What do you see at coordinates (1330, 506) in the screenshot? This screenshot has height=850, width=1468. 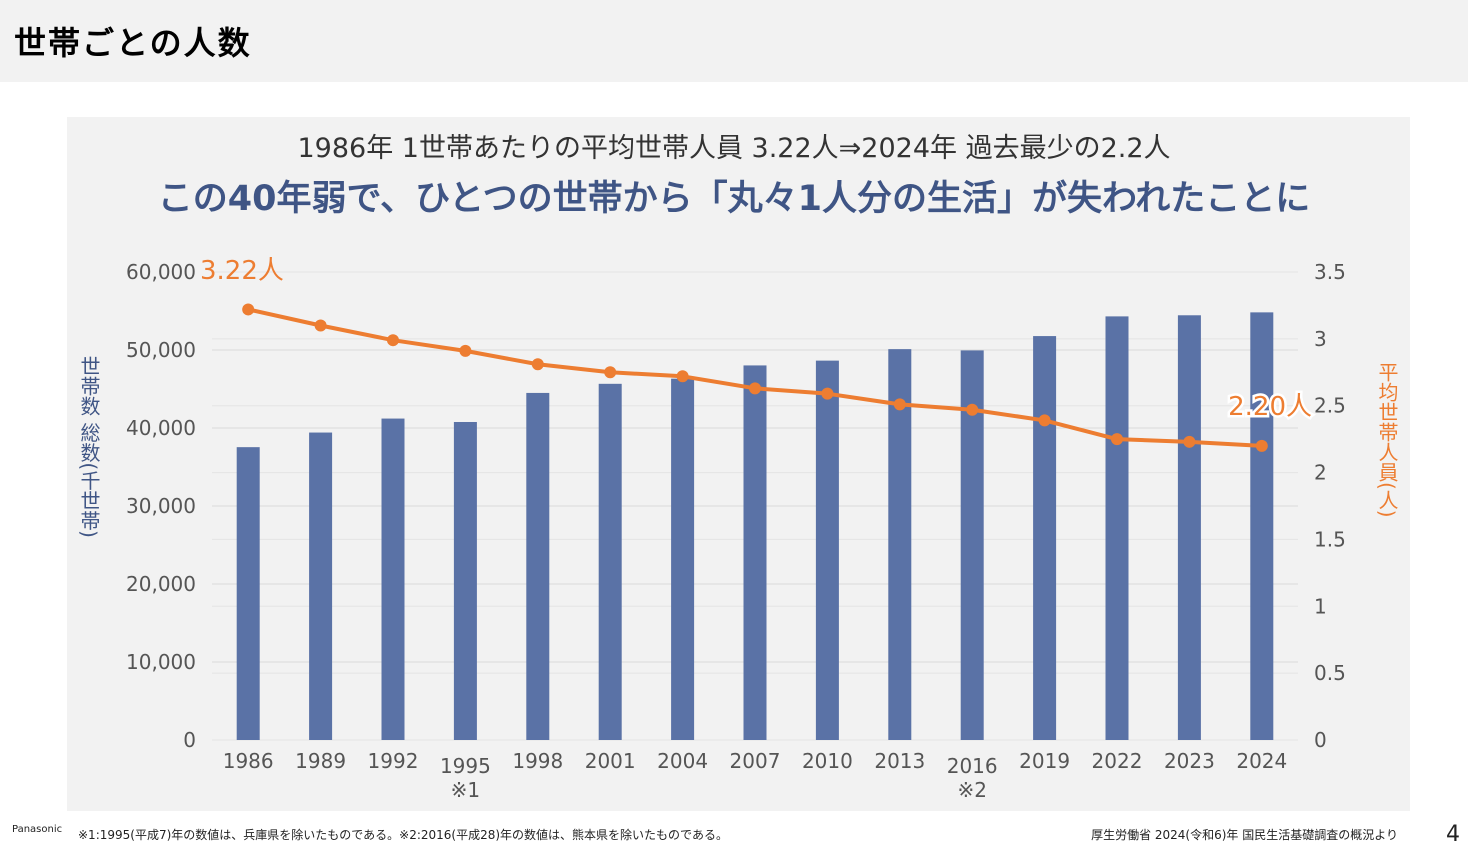 I see `right-axis-ticks: 0 0.5 1 1.5 2 2.5 3 3.5` at bounding box center [1330, 506].